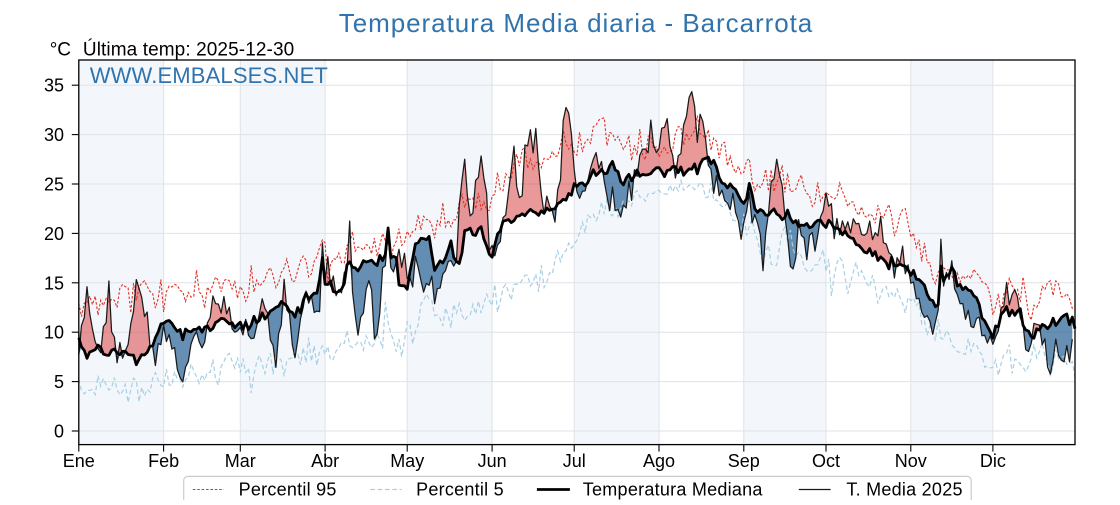  What do you see at coordinates (54, 234) in the screenshot?
I see `svg-text: 20` at bounding box center [54, 234].